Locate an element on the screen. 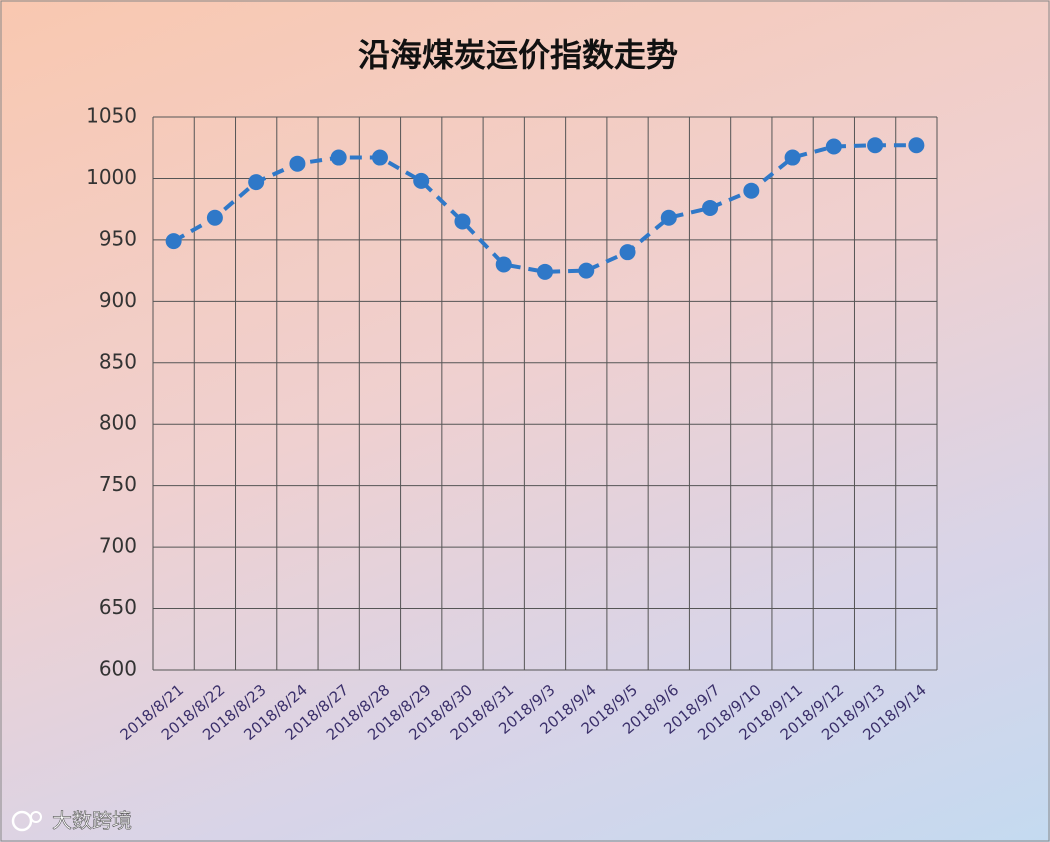 The height and width of the screenshot is (842, 1050). line is located at coordinates (544, 208).